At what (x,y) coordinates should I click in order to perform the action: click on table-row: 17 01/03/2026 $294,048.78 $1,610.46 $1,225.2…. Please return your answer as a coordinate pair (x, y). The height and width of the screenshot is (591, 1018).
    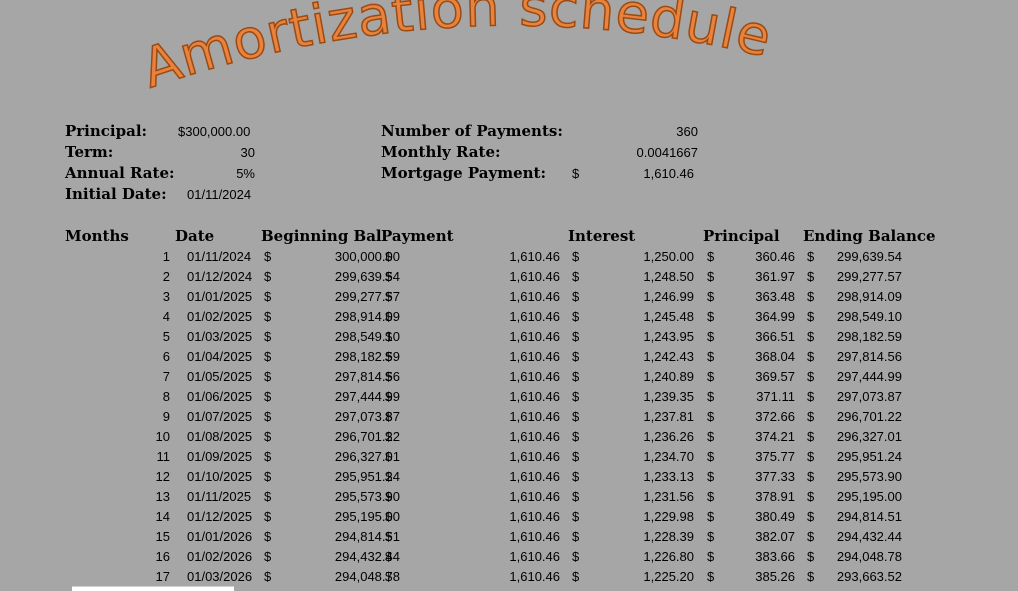
    Looking at the image, I should click on (509, 577).